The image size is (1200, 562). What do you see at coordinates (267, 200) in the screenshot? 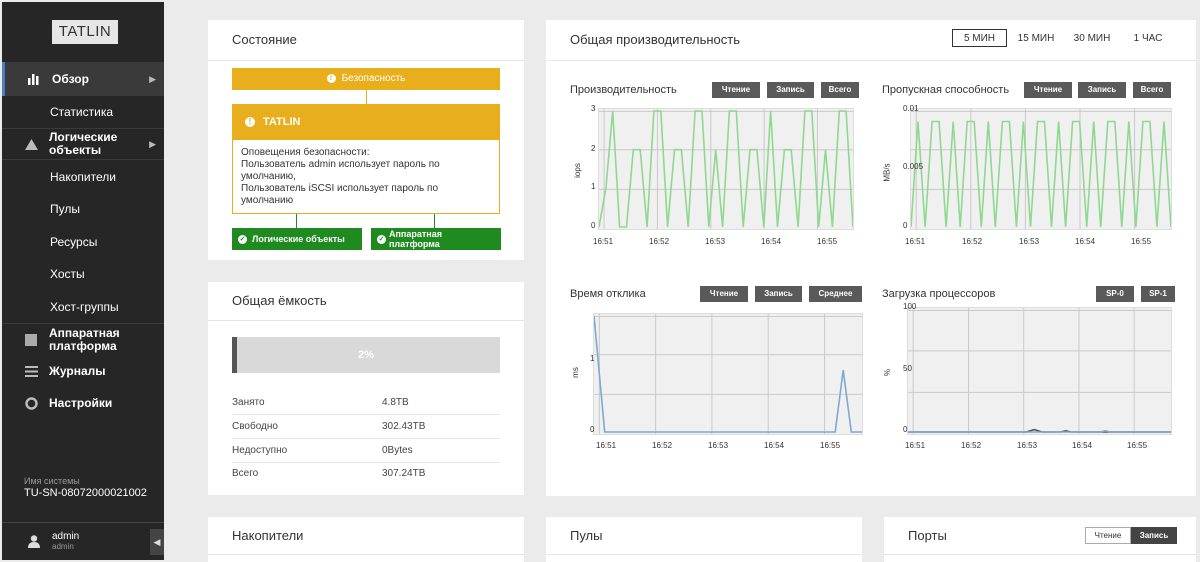
I see `alert-line: умолчанию` at bounding box center [267, 200].